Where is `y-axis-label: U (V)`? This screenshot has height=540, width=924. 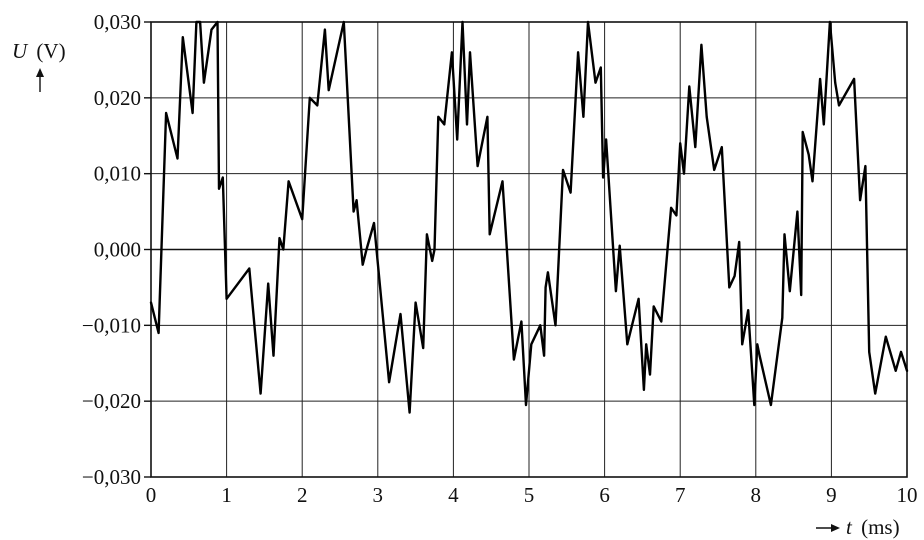
y-axis-label: U (V) is located at coordinates (39, 65).